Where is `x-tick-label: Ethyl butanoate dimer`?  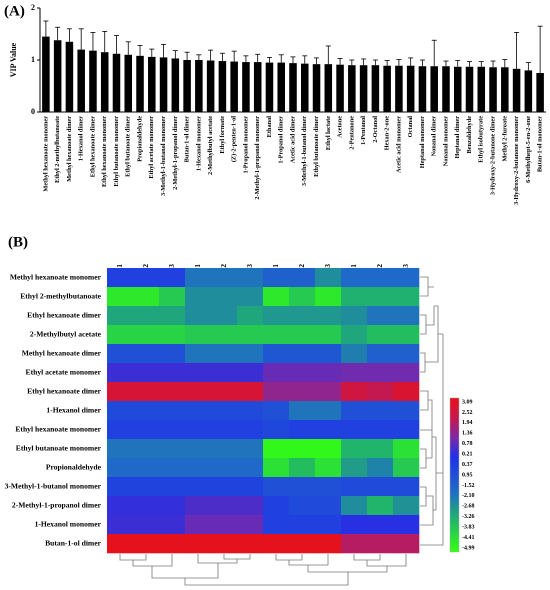 x-tick-label: Ethyl butanoate dimer is located at coordinates (128, 146).